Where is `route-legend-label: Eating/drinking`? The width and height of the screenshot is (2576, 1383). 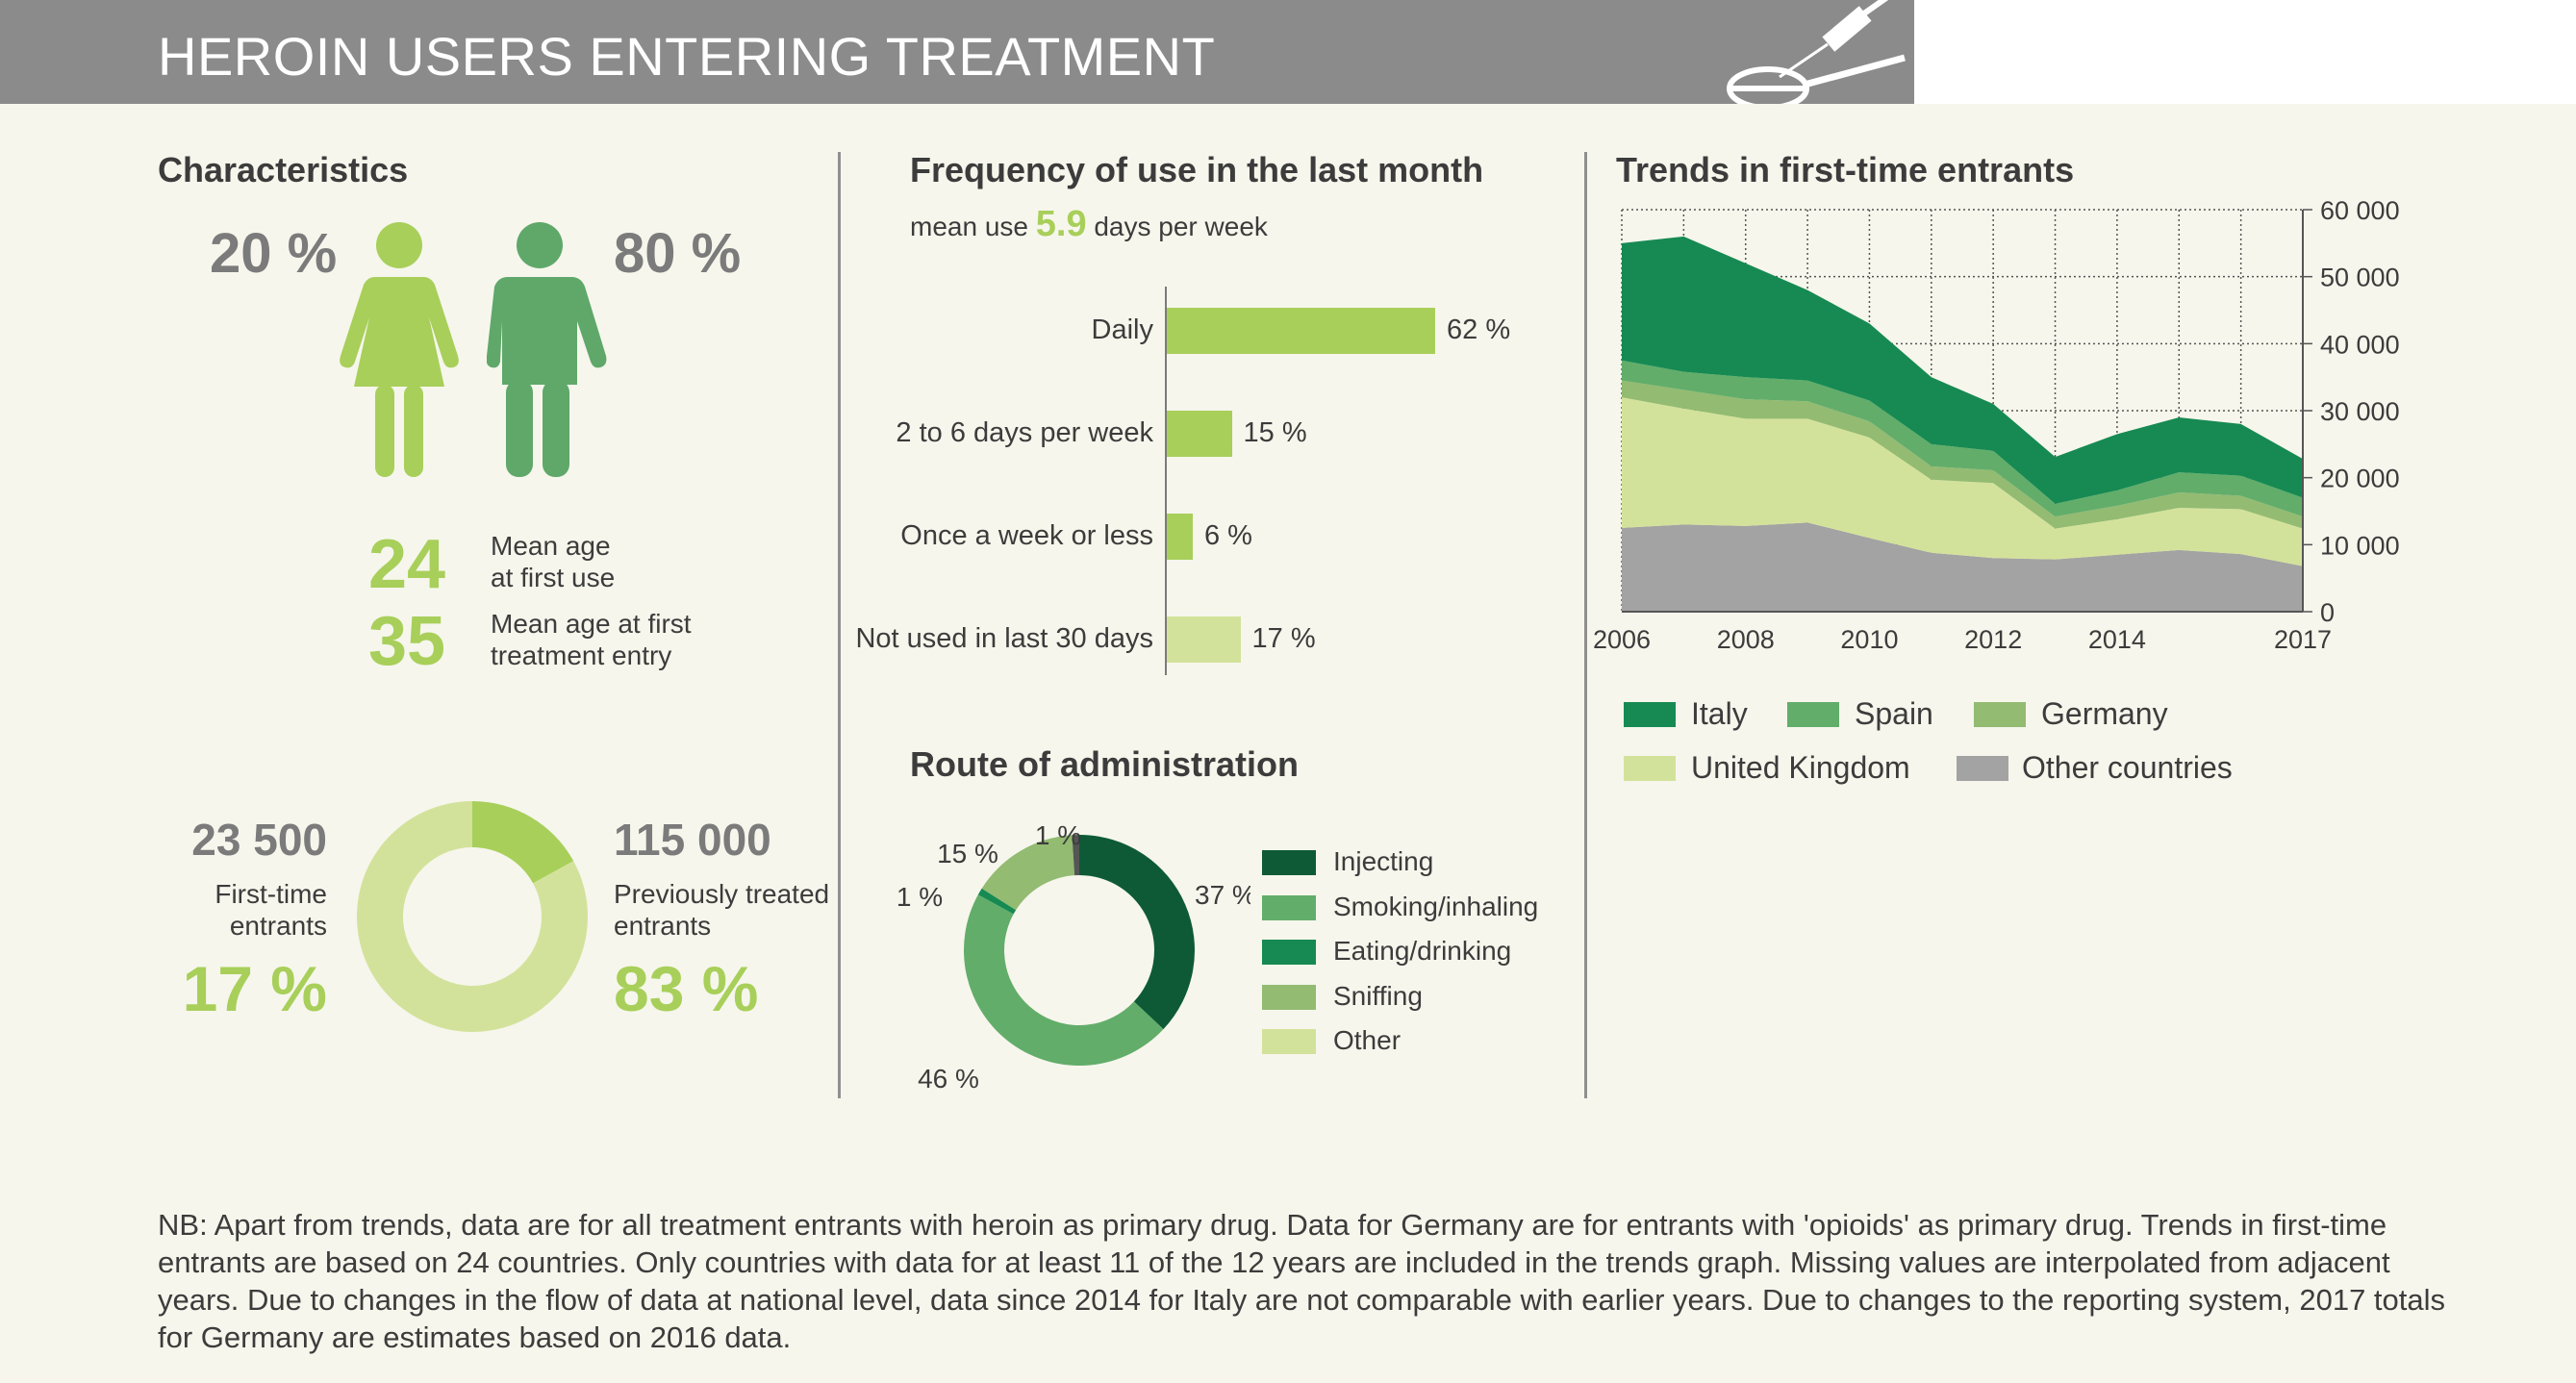
route-legend-label: Eating/drinking is located at coordinates (1422, 951).